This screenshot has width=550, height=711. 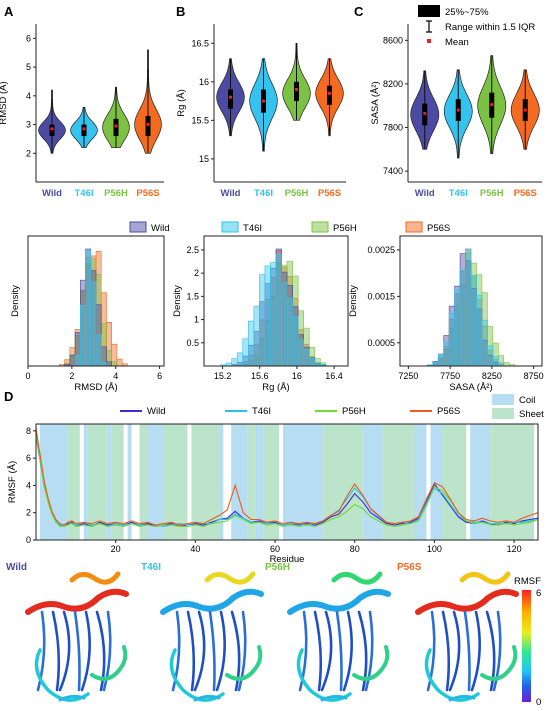 I want to click on y-tick-label: 2, so click(x=196, y=273).